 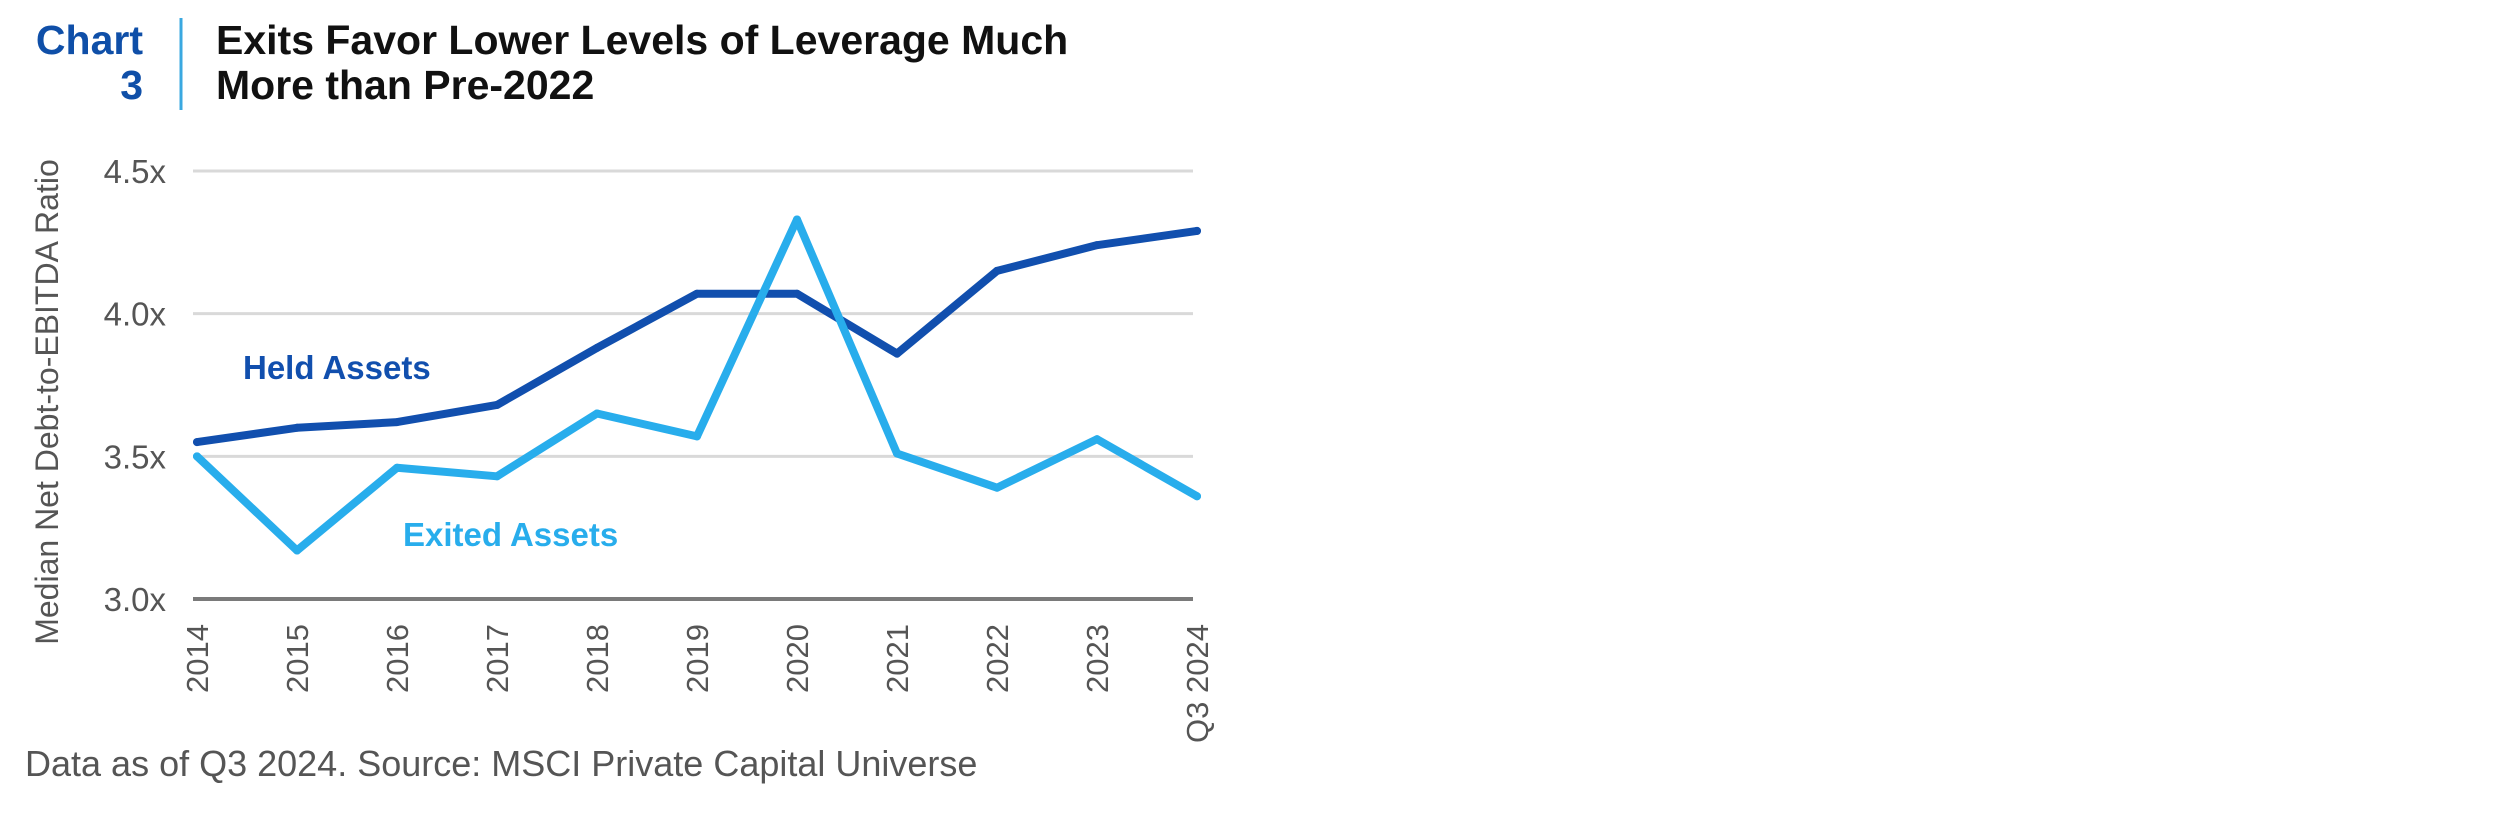 What do you see at coordinates (297, 427) in the screenshot?
I see `data-point-held-assets-2015` at bounding box center [297, 427].